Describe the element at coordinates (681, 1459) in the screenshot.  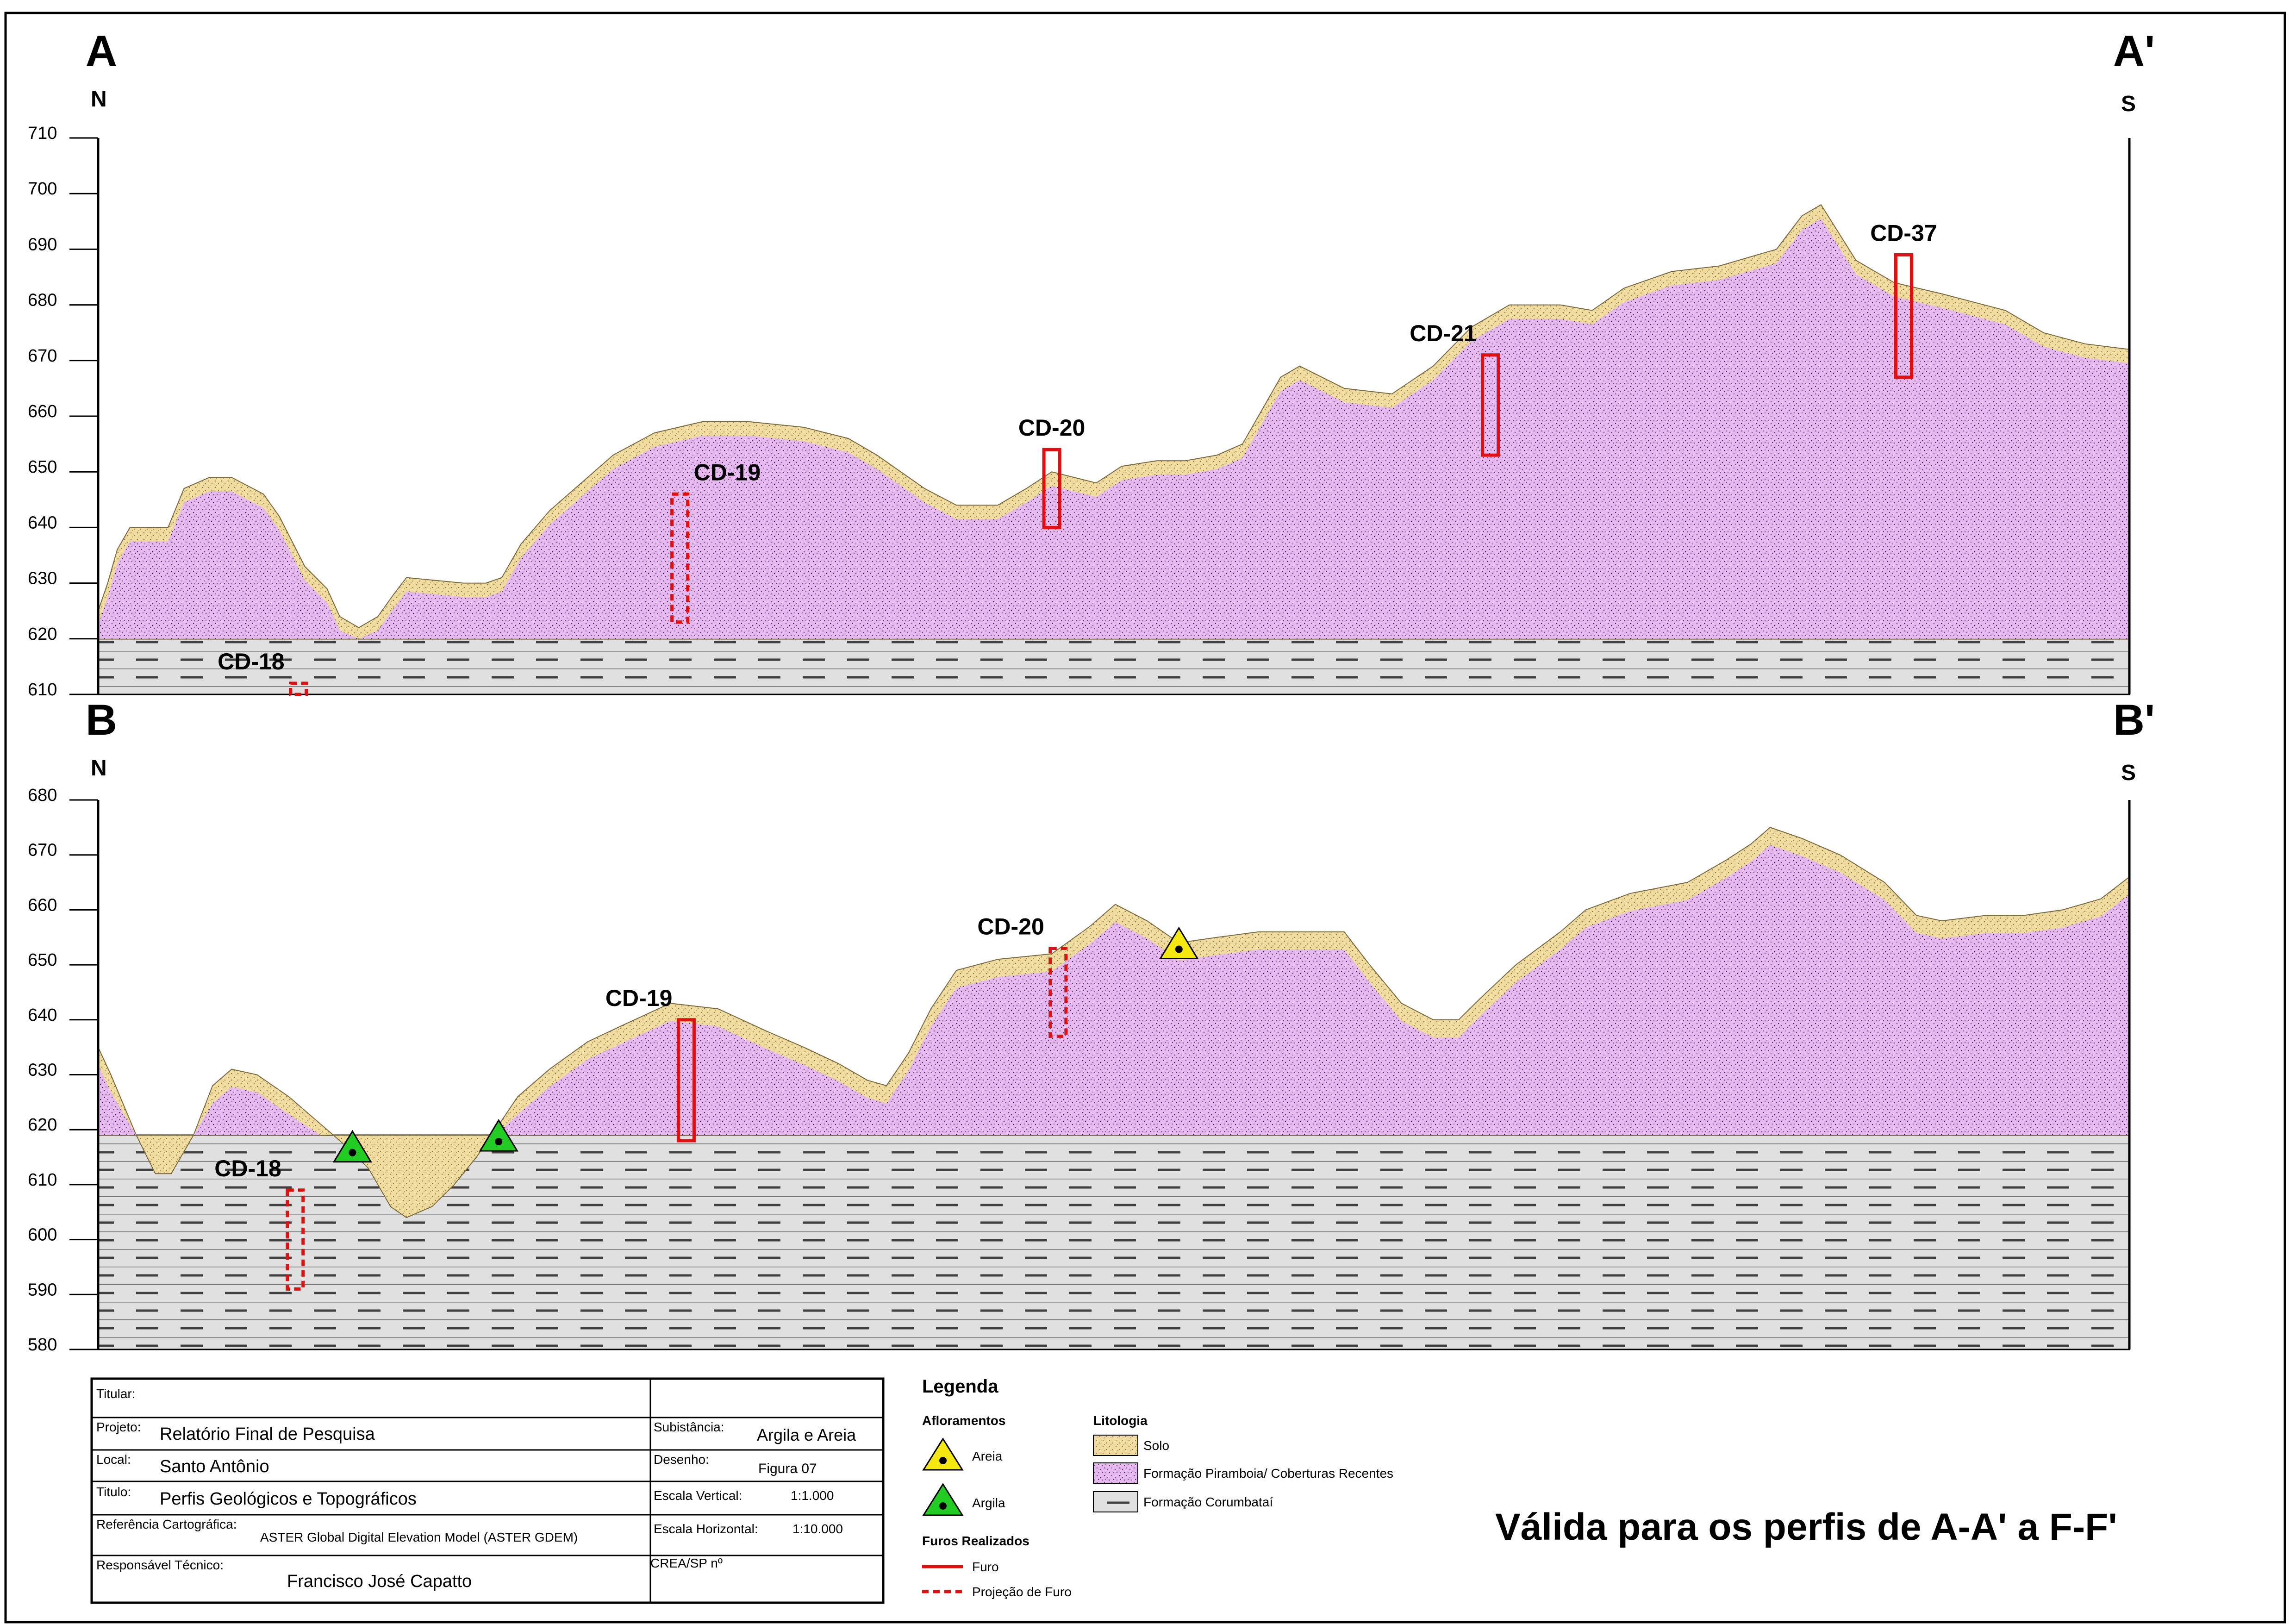
I see `desenho-label: Desenho:` at that location.